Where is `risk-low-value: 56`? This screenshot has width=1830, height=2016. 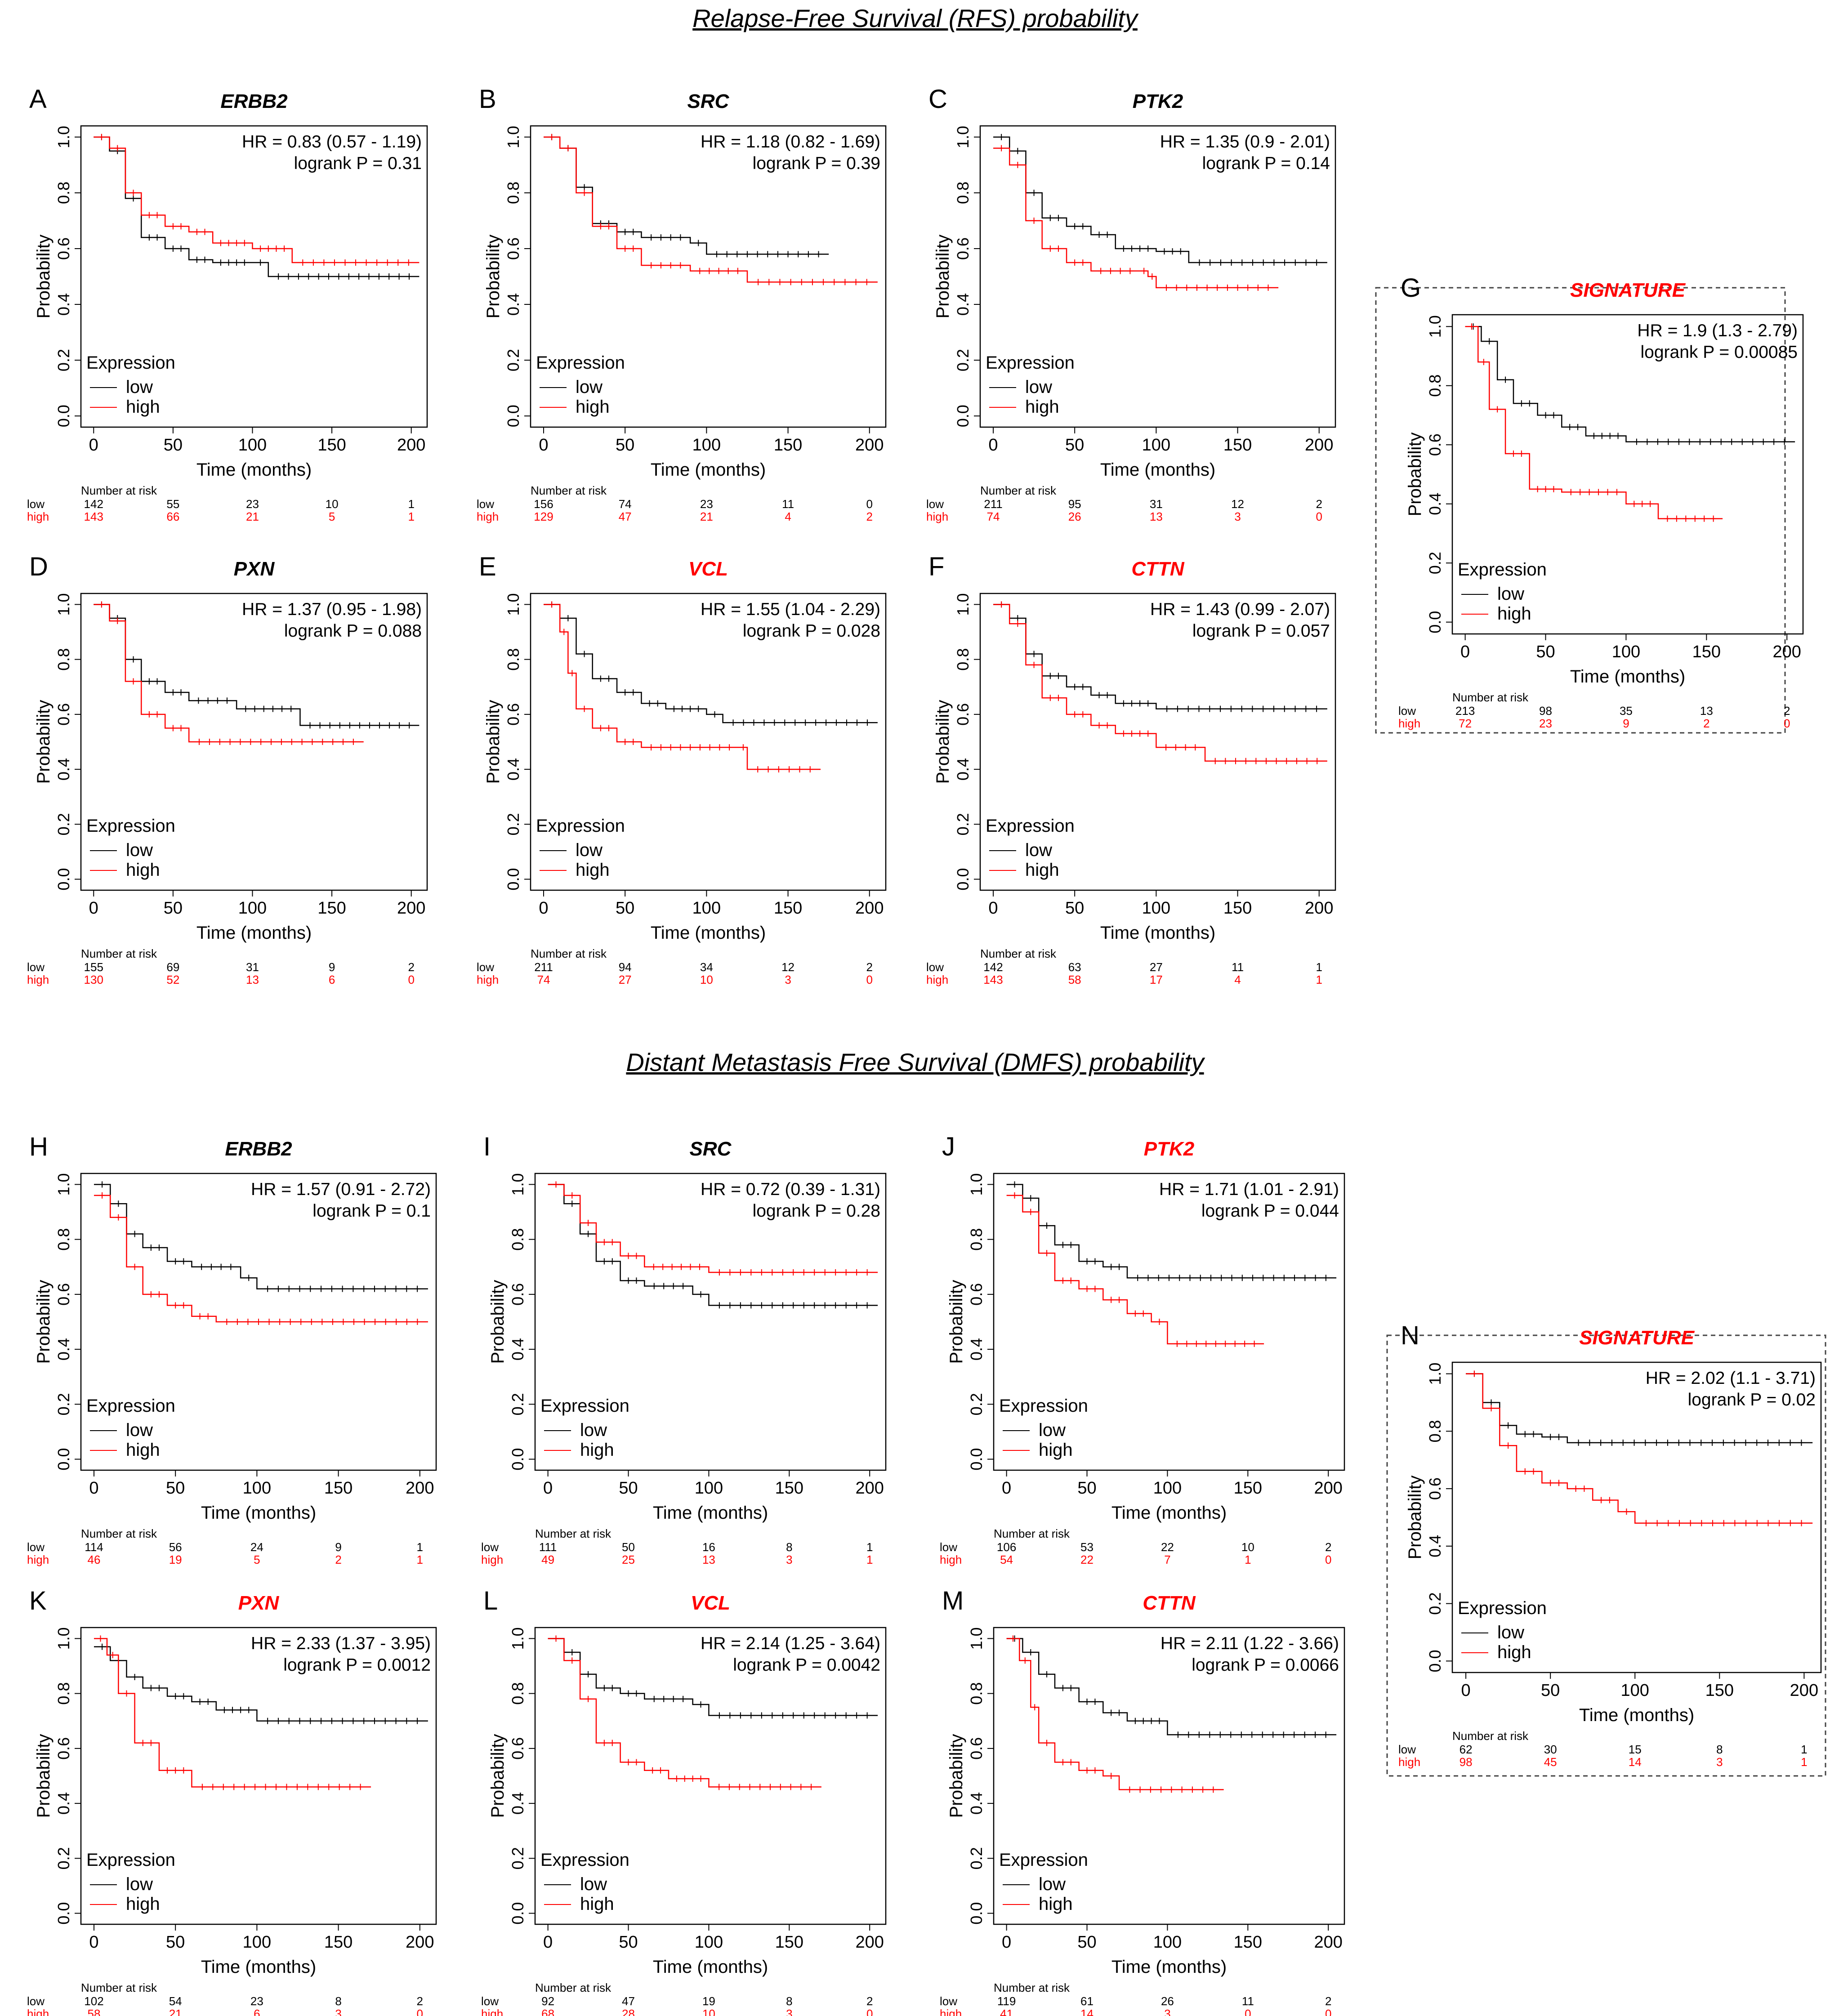 risk-low-value: 56 is located at coordinates (175, 1547).